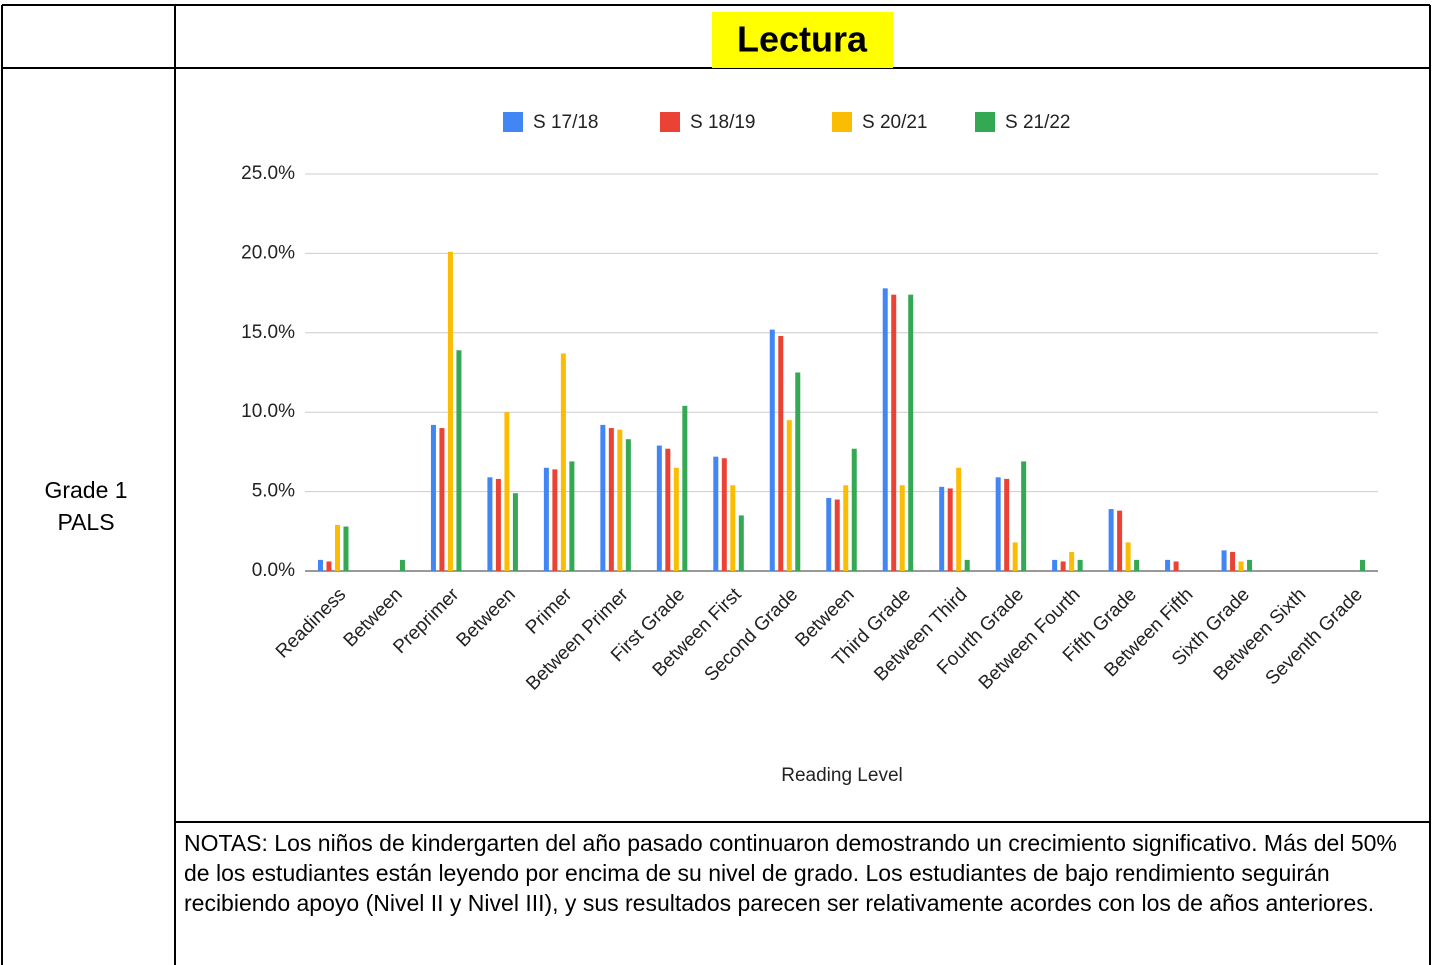  Describe the element at coordinates (268, 173) in the screenshot. I see `y-tick-label: 25.0%` at that location.